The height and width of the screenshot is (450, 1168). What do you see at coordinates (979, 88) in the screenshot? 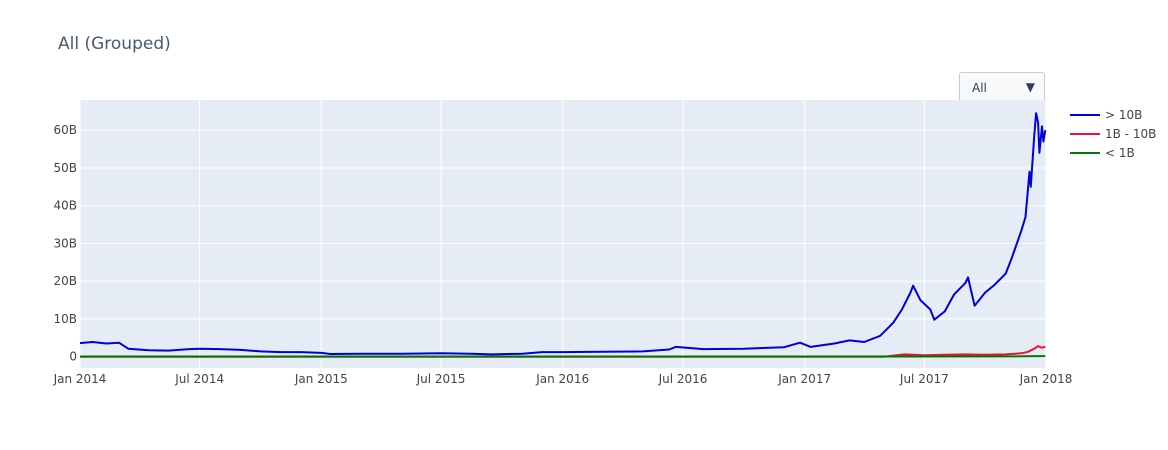
I see `dropdown-selected-value: All` at bounding box center [979, 88].